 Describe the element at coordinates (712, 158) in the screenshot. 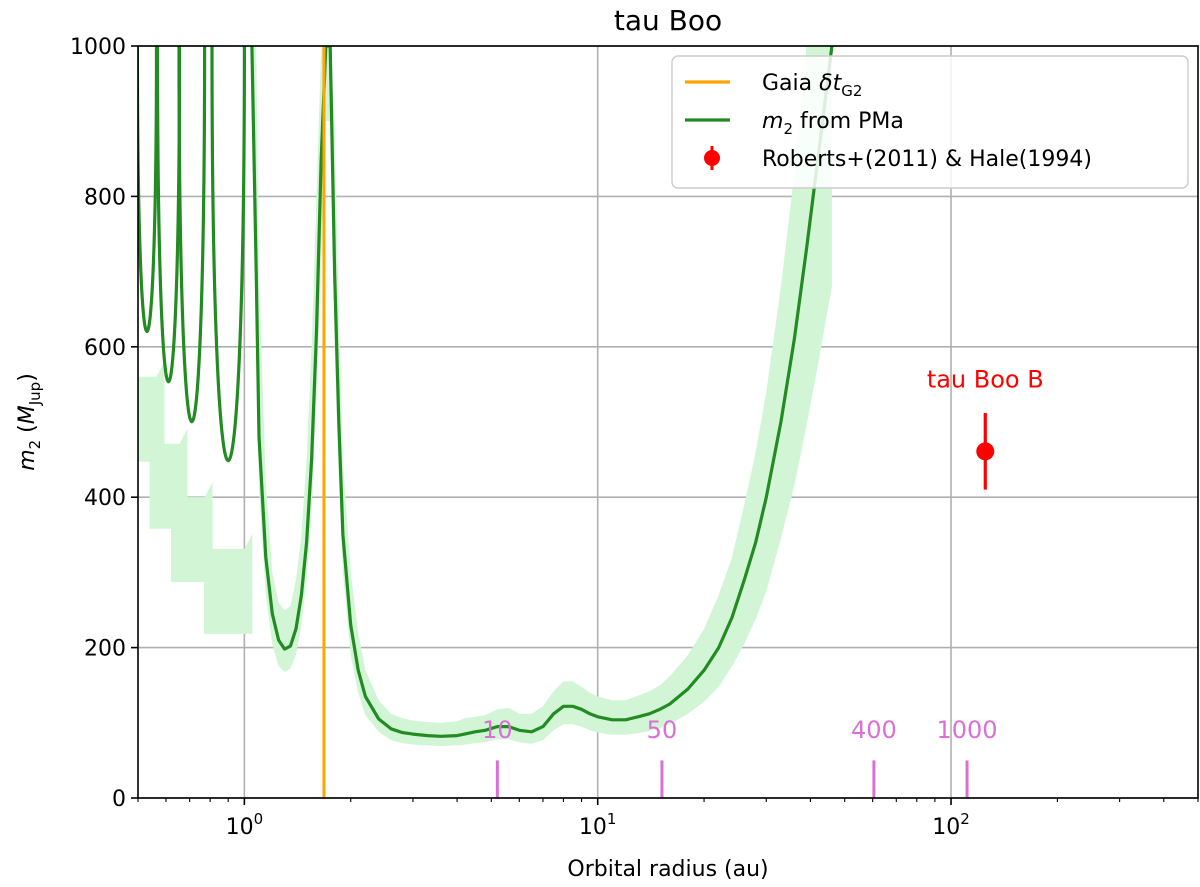

I see `legend-point-swatch` at that location.